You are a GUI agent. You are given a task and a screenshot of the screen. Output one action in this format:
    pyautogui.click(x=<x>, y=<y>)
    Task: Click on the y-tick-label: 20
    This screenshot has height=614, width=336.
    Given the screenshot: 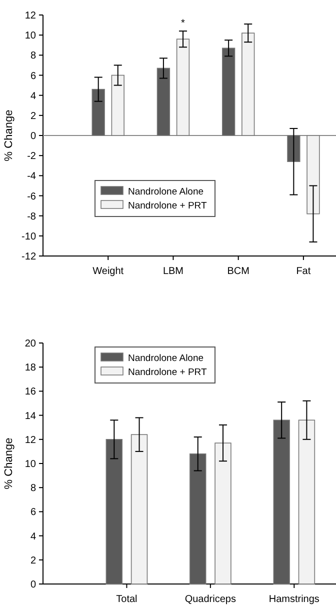 What is the action you would take?
    pyautogui.click(x=30, y=344)
    